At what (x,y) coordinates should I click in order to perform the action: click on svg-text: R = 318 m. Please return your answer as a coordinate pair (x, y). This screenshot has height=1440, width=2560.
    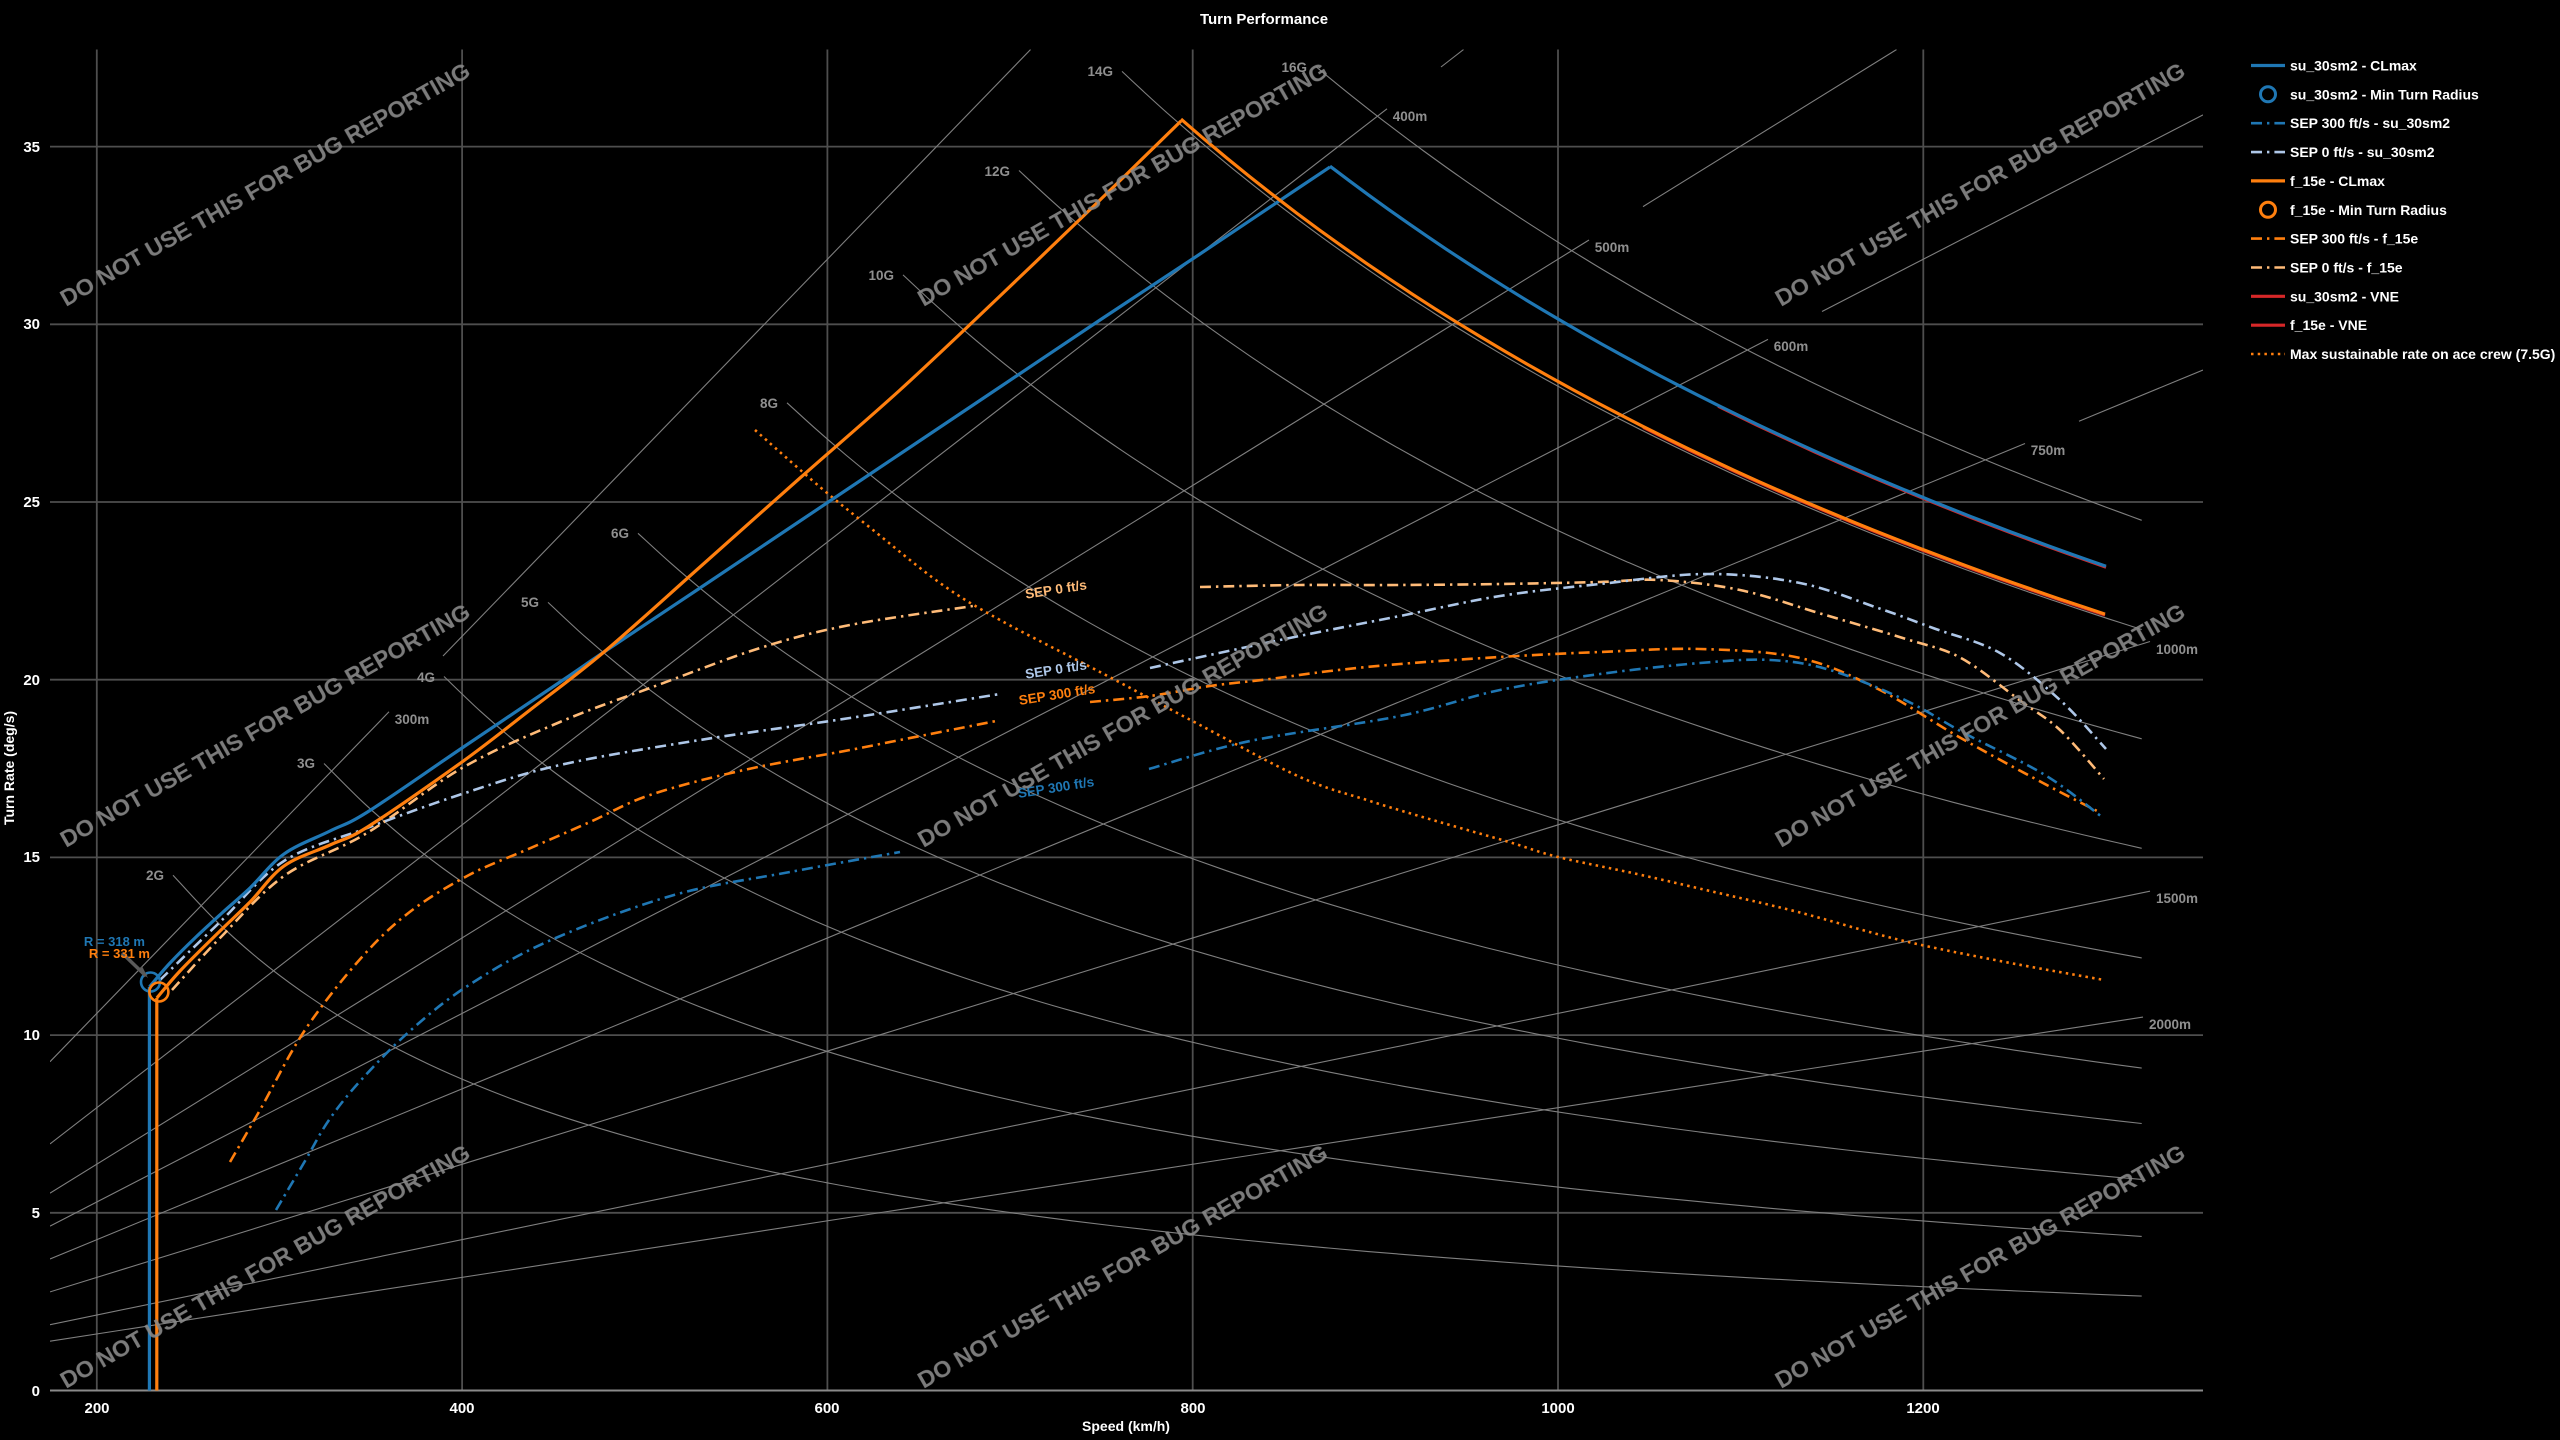
    Looking at the image, I should click on (114, 941).